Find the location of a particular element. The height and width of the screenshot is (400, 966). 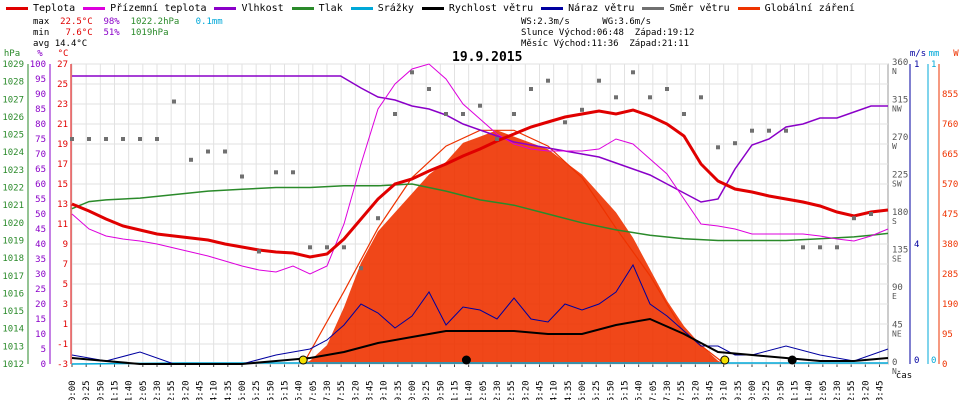

moonrise: Měsíc Východ:11:36 is located at coordinates (570, 44).